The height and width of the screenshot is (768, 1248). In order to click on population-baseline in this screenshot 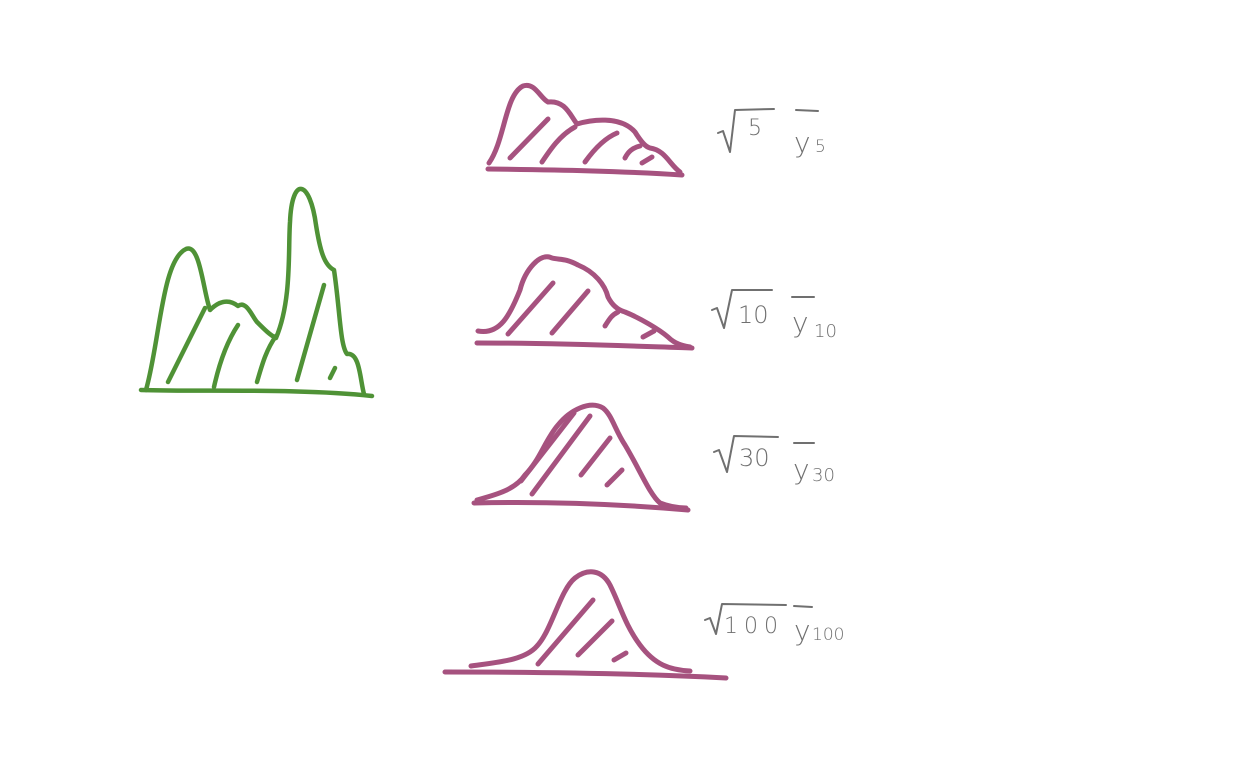, I will do `click(256, 393)`.